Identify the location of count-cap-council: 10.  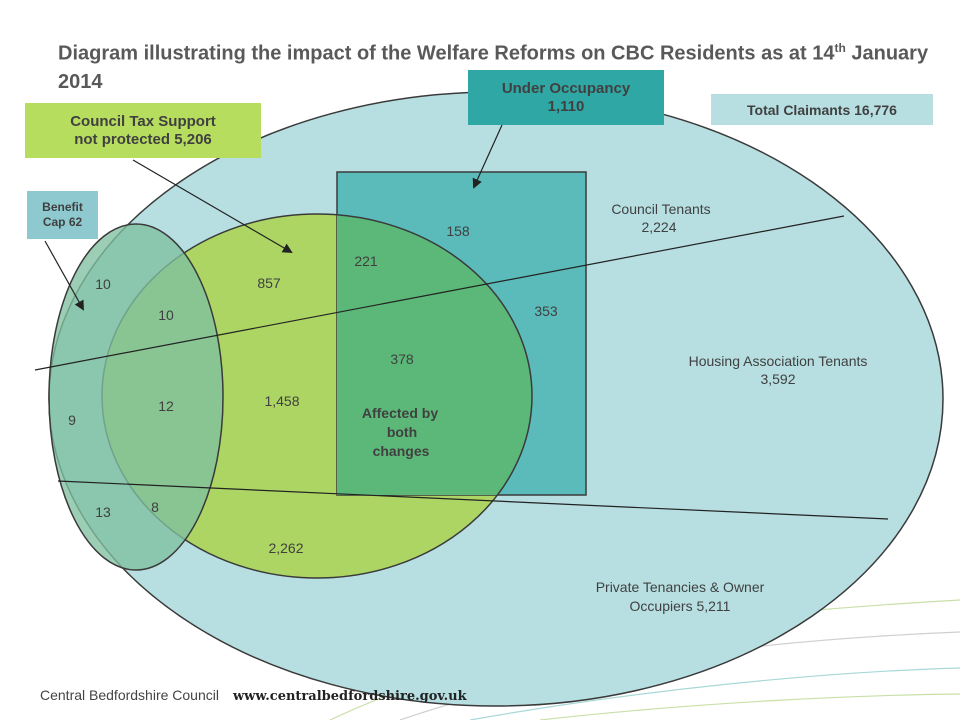
(103, 284).